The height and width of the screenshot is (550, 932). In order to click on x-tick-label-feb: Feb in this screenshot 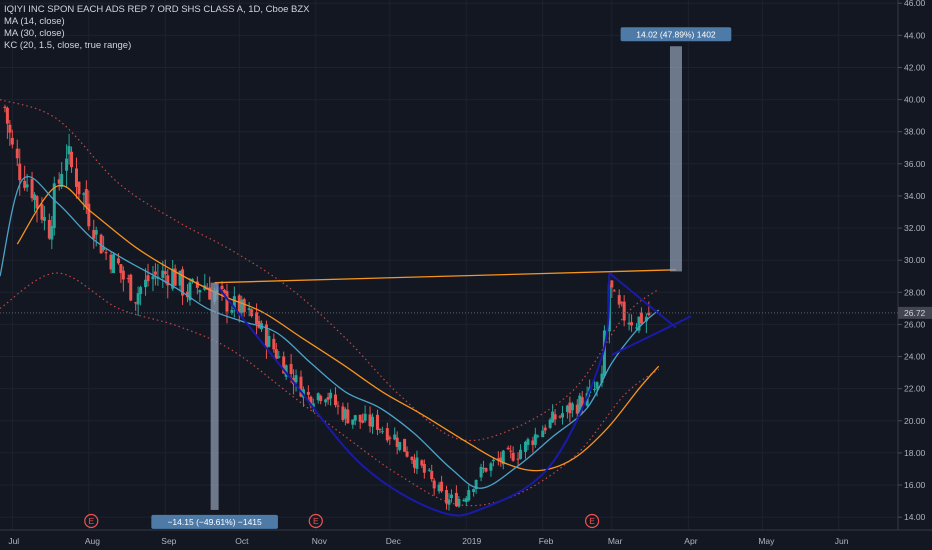, I will do `click(546, 541)`.